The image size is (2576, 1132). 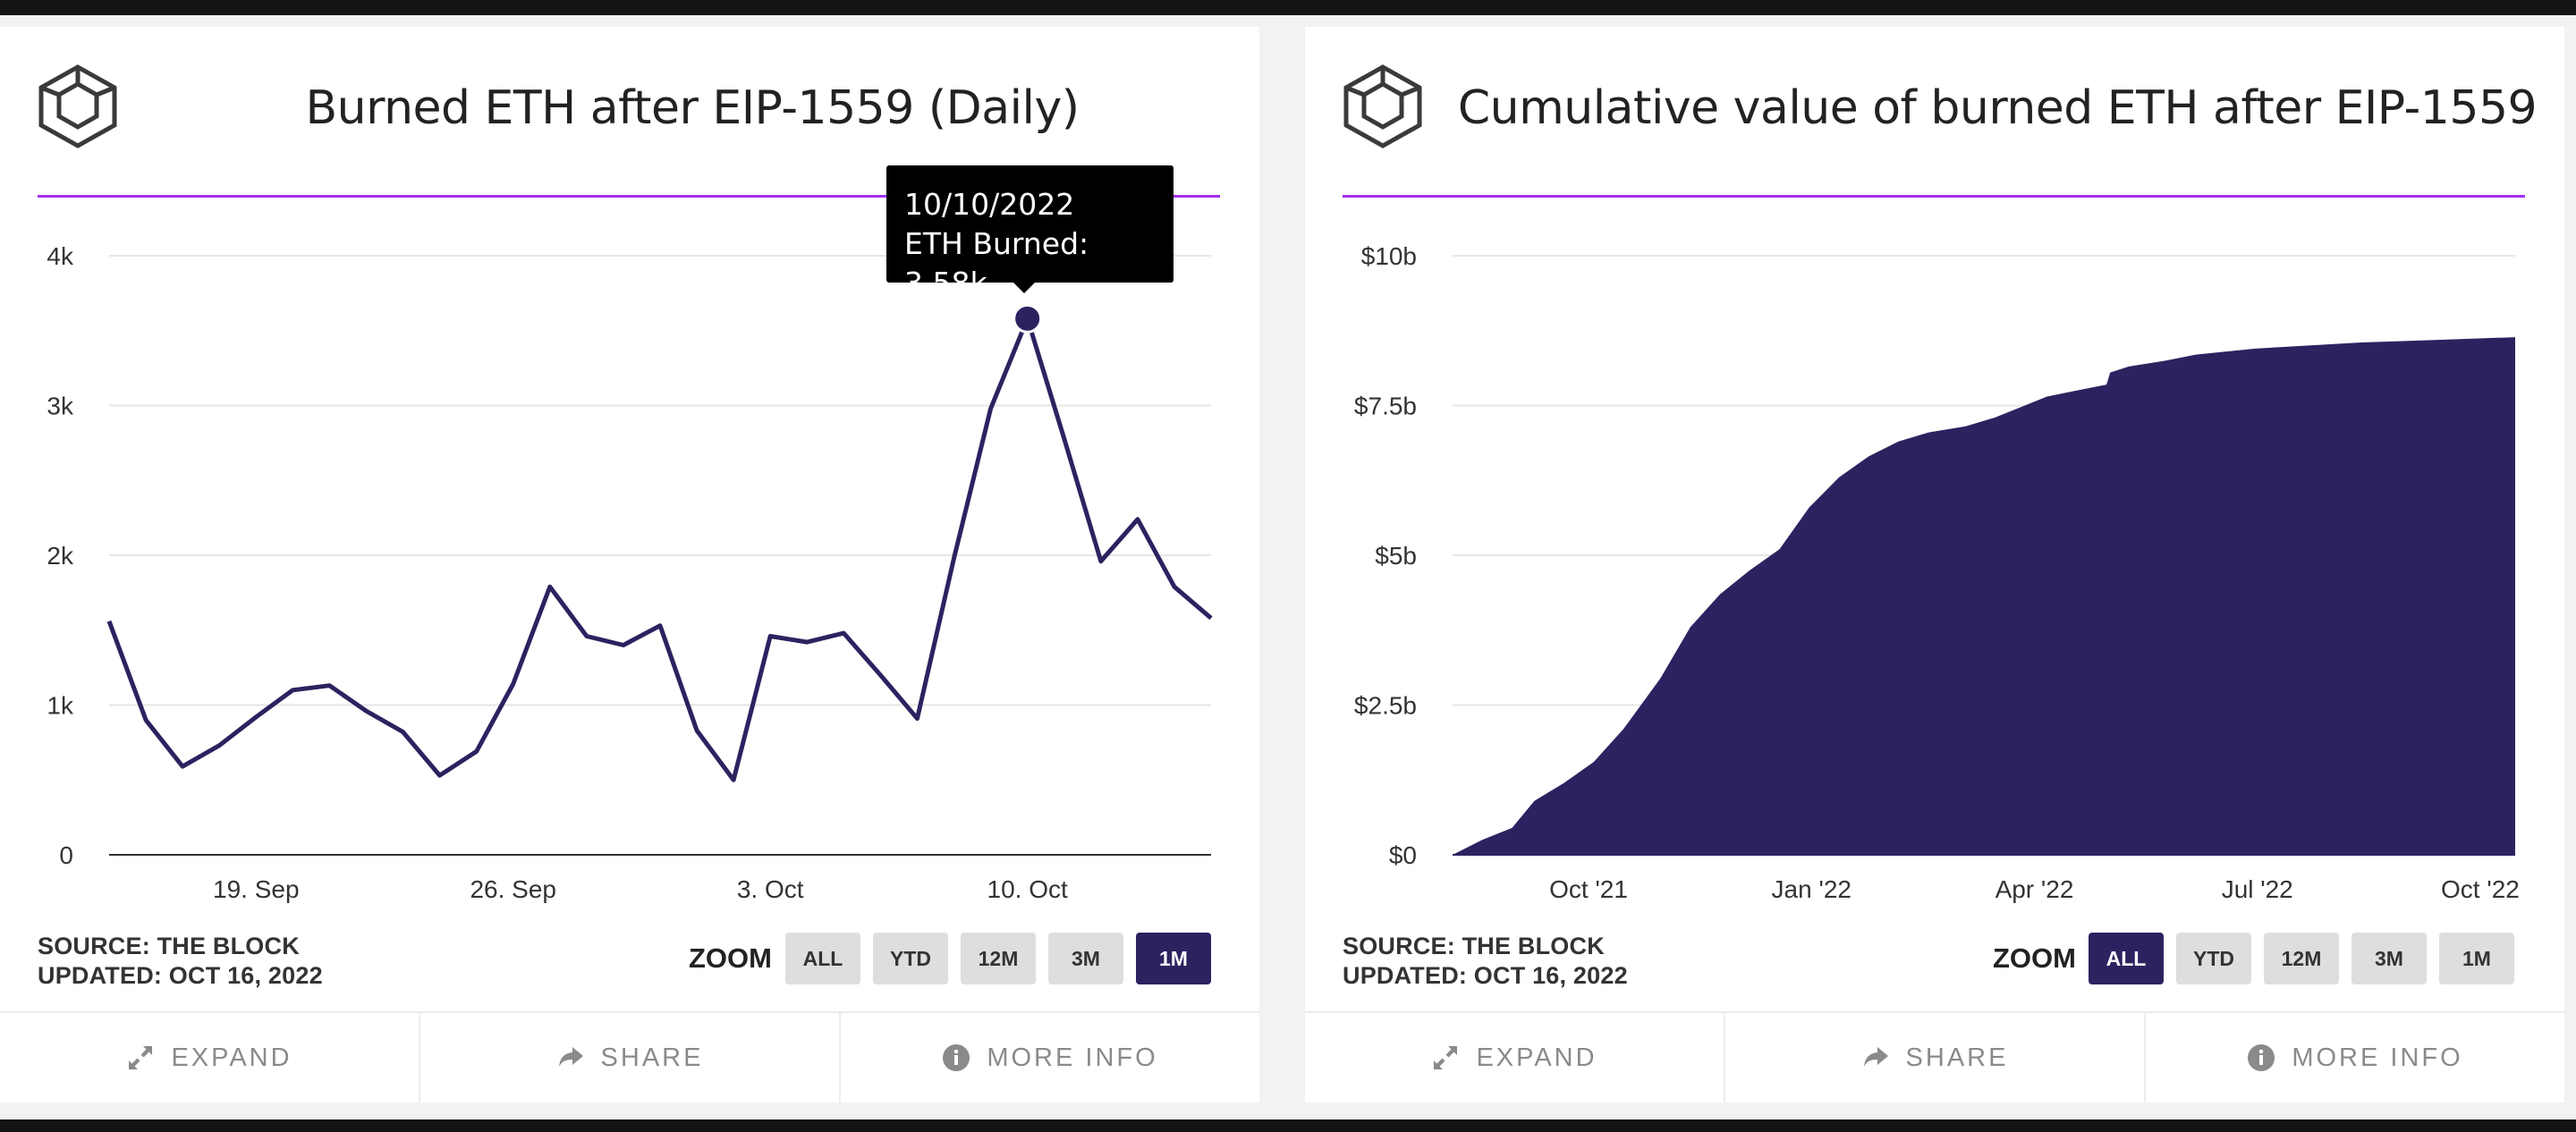 I want to click on x-tick-label: 10. Oct, so click(x=1027, y=889).